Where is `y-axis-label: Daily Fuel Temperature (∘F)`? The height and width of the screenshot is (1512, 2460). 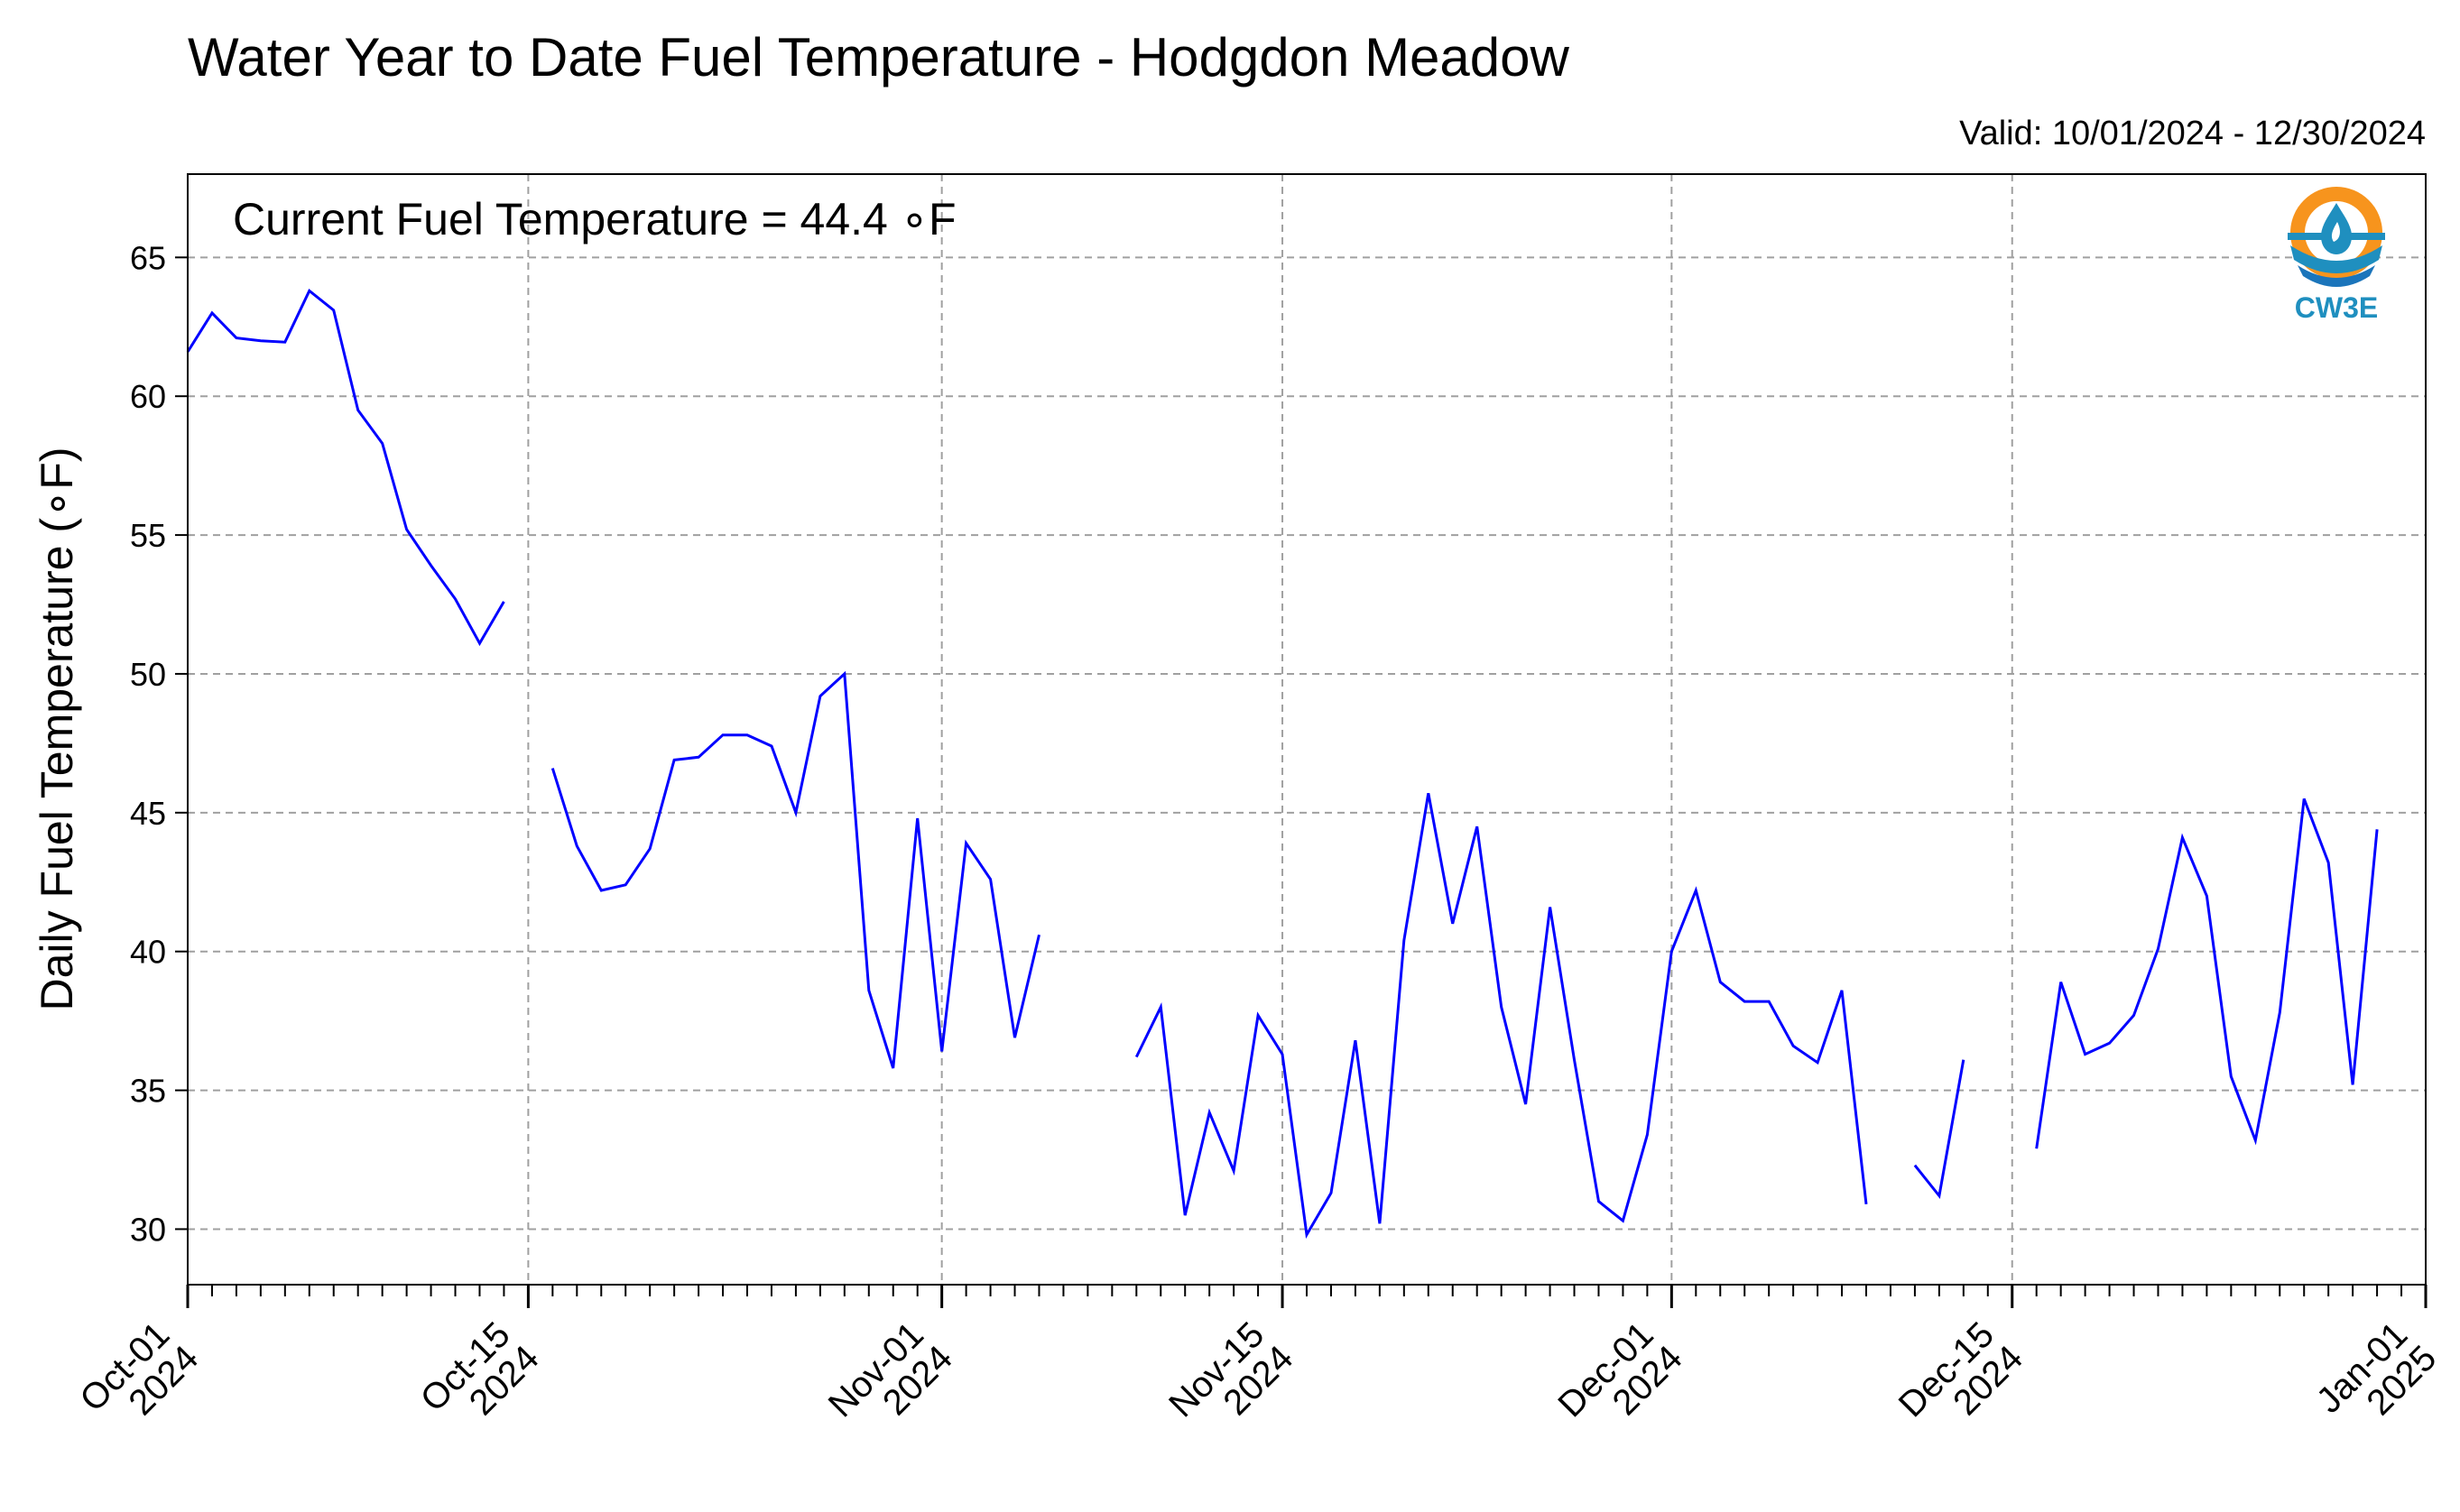 y-axis-label: Daily Fuel Temperature (∘F) is located at coordinates (57, 729).